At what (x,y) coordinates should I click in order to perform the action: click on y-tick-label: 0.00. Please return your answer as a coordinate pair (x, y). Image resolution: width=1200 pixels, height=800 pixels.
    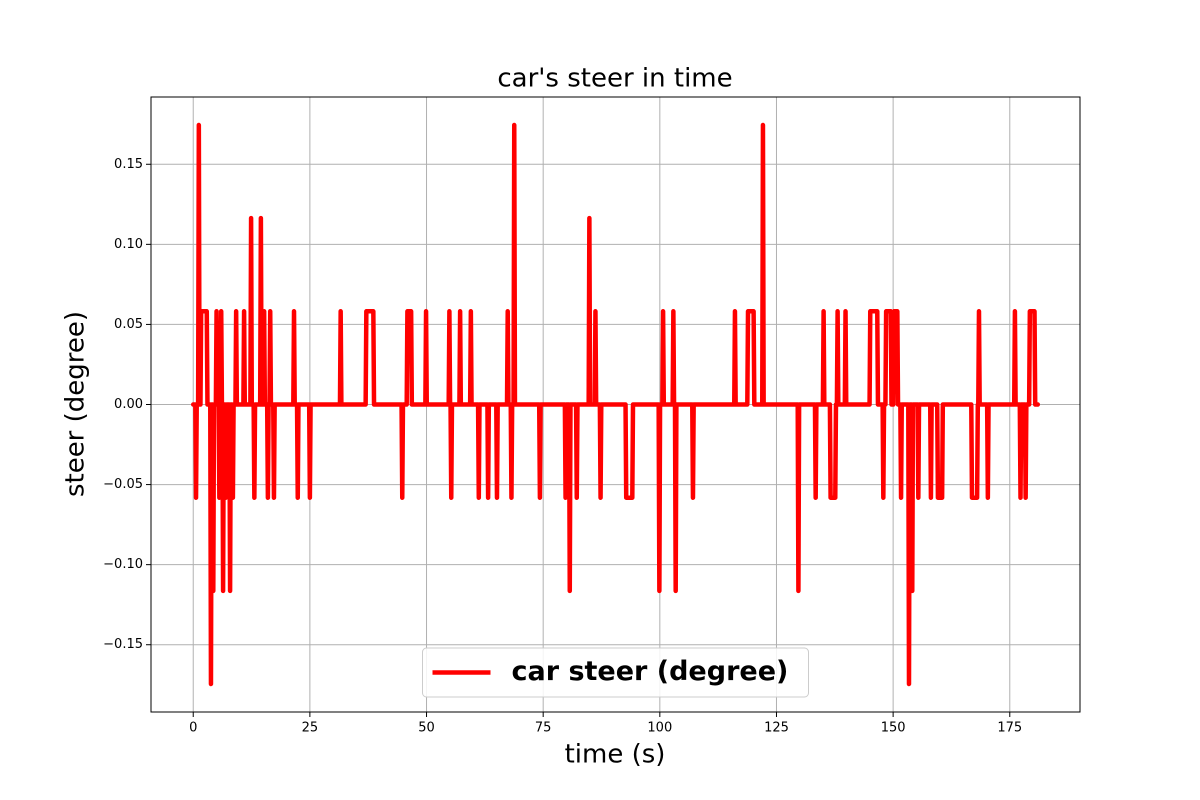
    Looking at the image, I should click on (128, 404).